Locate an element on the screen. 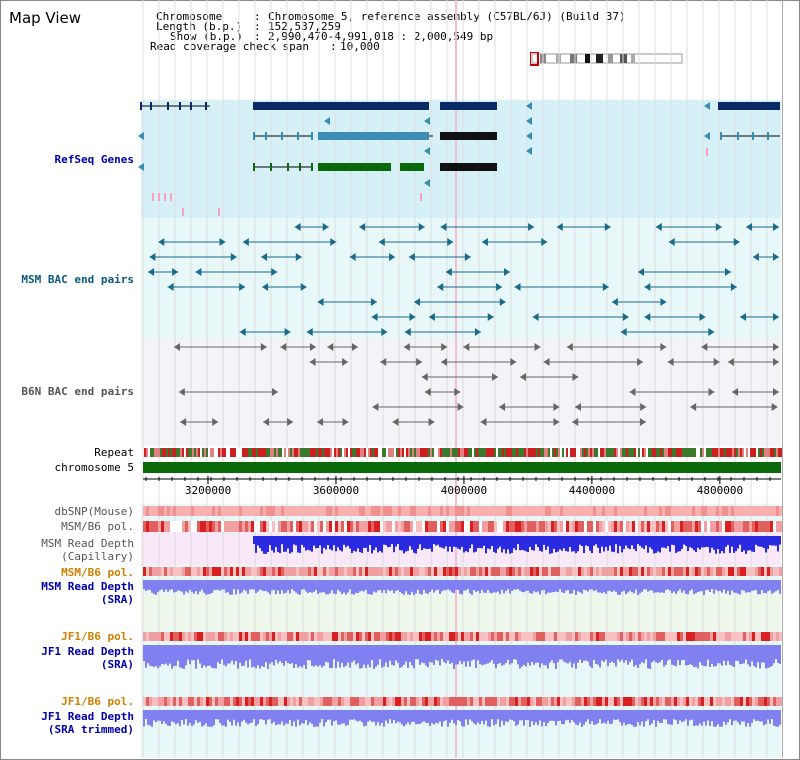  track-label-refseq: RefSeq Genes is located at coordinates (94, 159).